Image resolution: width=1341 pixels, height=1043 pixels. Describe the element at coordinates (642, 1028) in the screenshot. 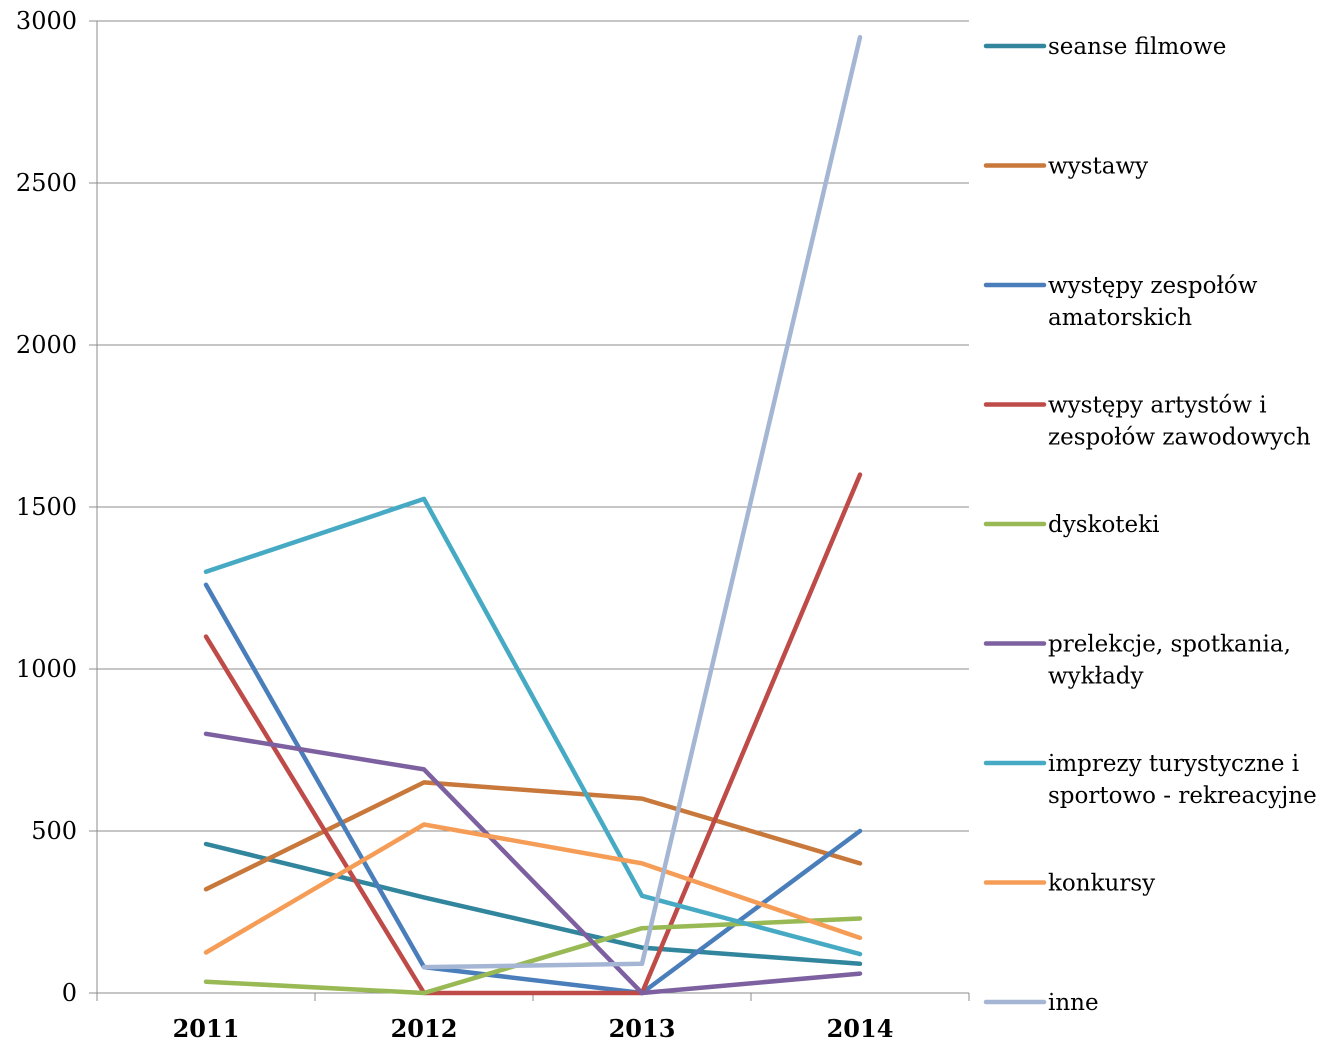

I see `x-tick-label: 2013` at that location.